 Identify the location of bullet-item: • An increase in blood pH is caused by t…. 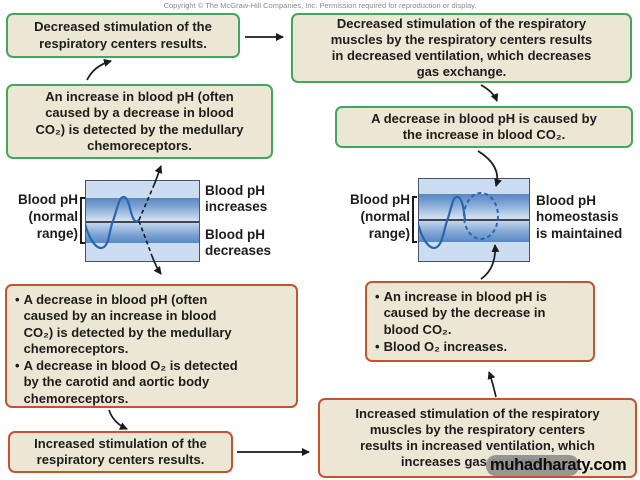
(461, 313).